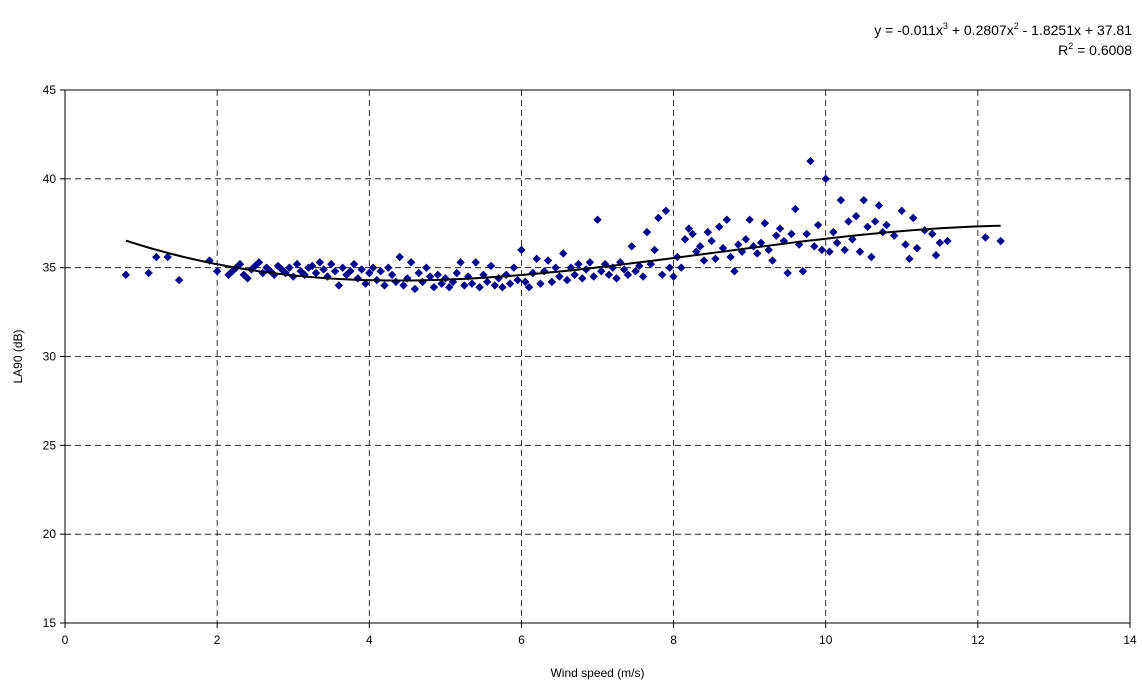 The width and height of the screenshot is (1142, 685). What do you see at coordinates (673, 640) in the screenshot?
I see `x-tick-label: 8` at bounding box center [673, 640].